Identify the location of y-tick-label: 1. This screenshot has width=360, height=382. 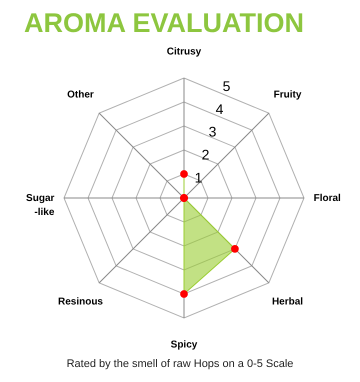
(198, 178).